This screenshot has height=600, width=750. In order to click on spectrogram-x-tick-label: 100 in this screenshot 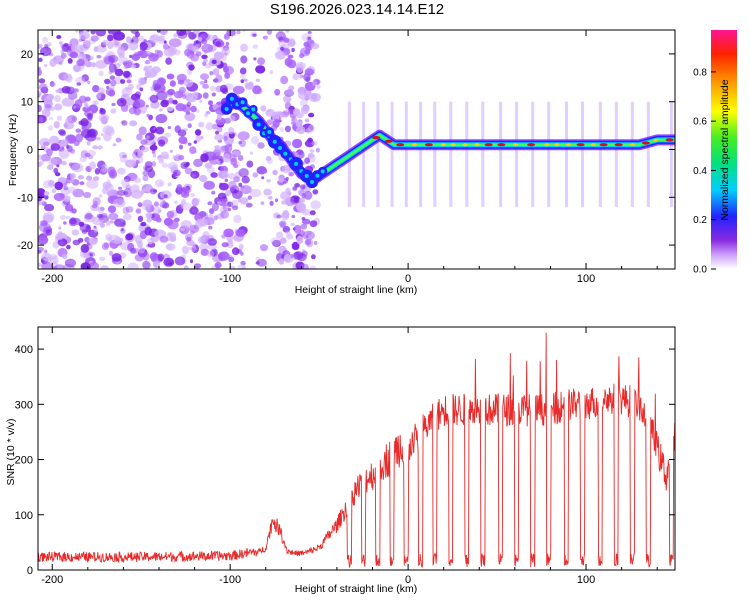, I will do `click(586, 279)`.